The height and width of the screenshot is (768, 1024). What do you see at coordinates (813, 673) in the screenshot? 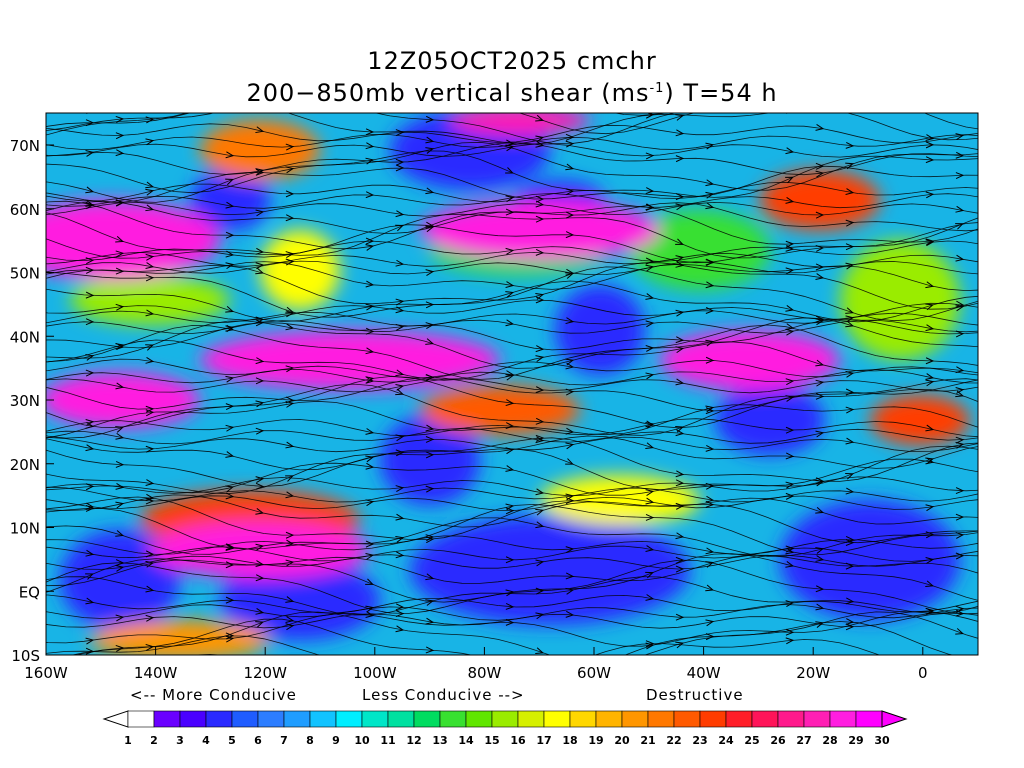
I see `lon-tick-label: 20W` at bounding box center [813, 673].